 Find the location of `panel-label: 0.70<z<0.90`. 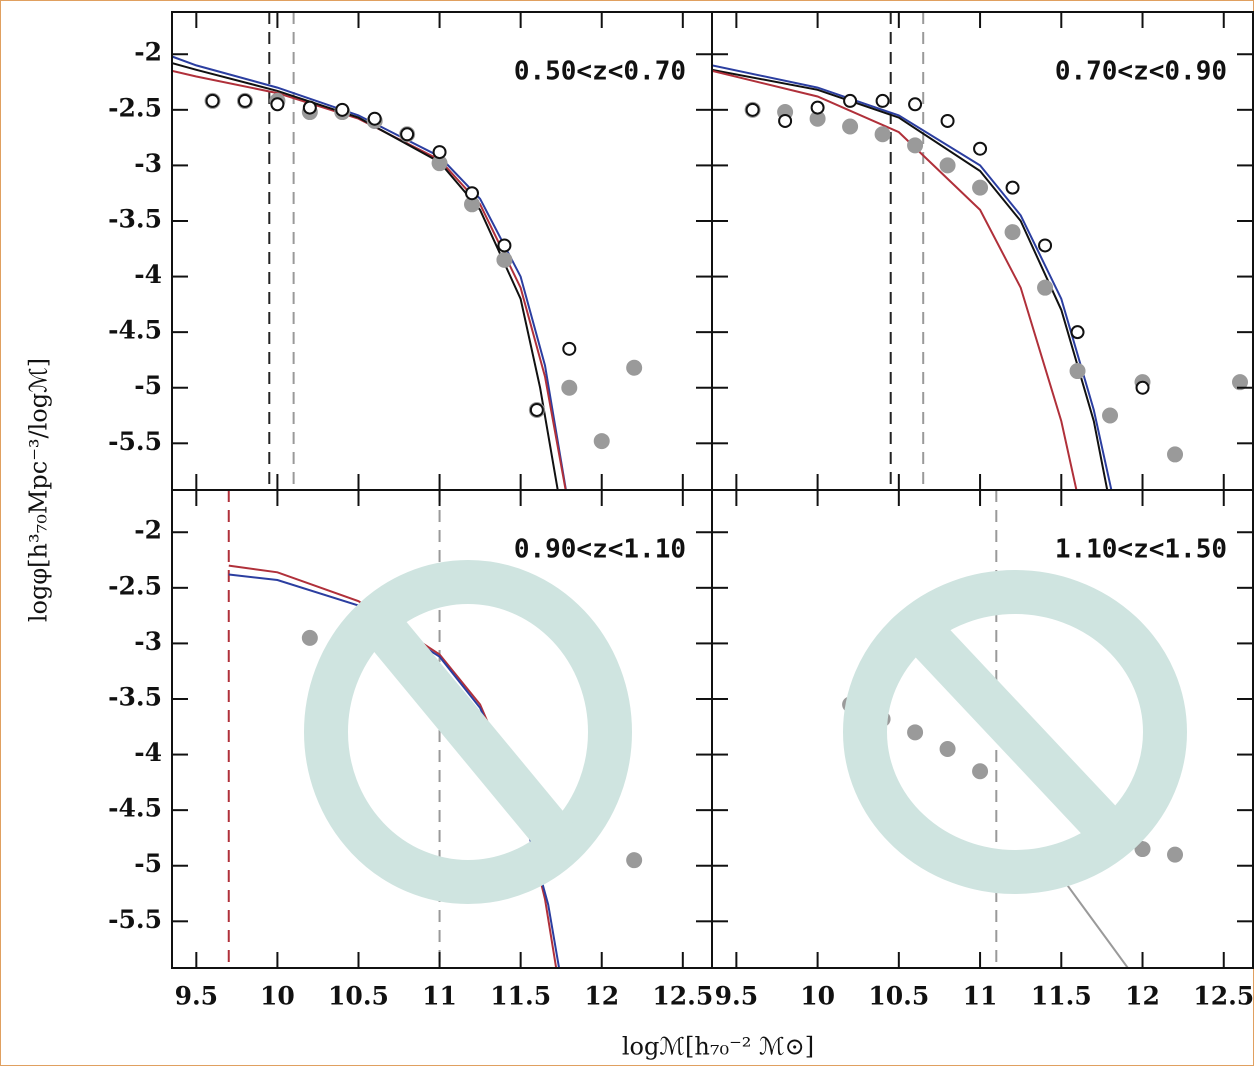

panel-label: 0.70<z<0.90 is located at coordinates (1141, 72).